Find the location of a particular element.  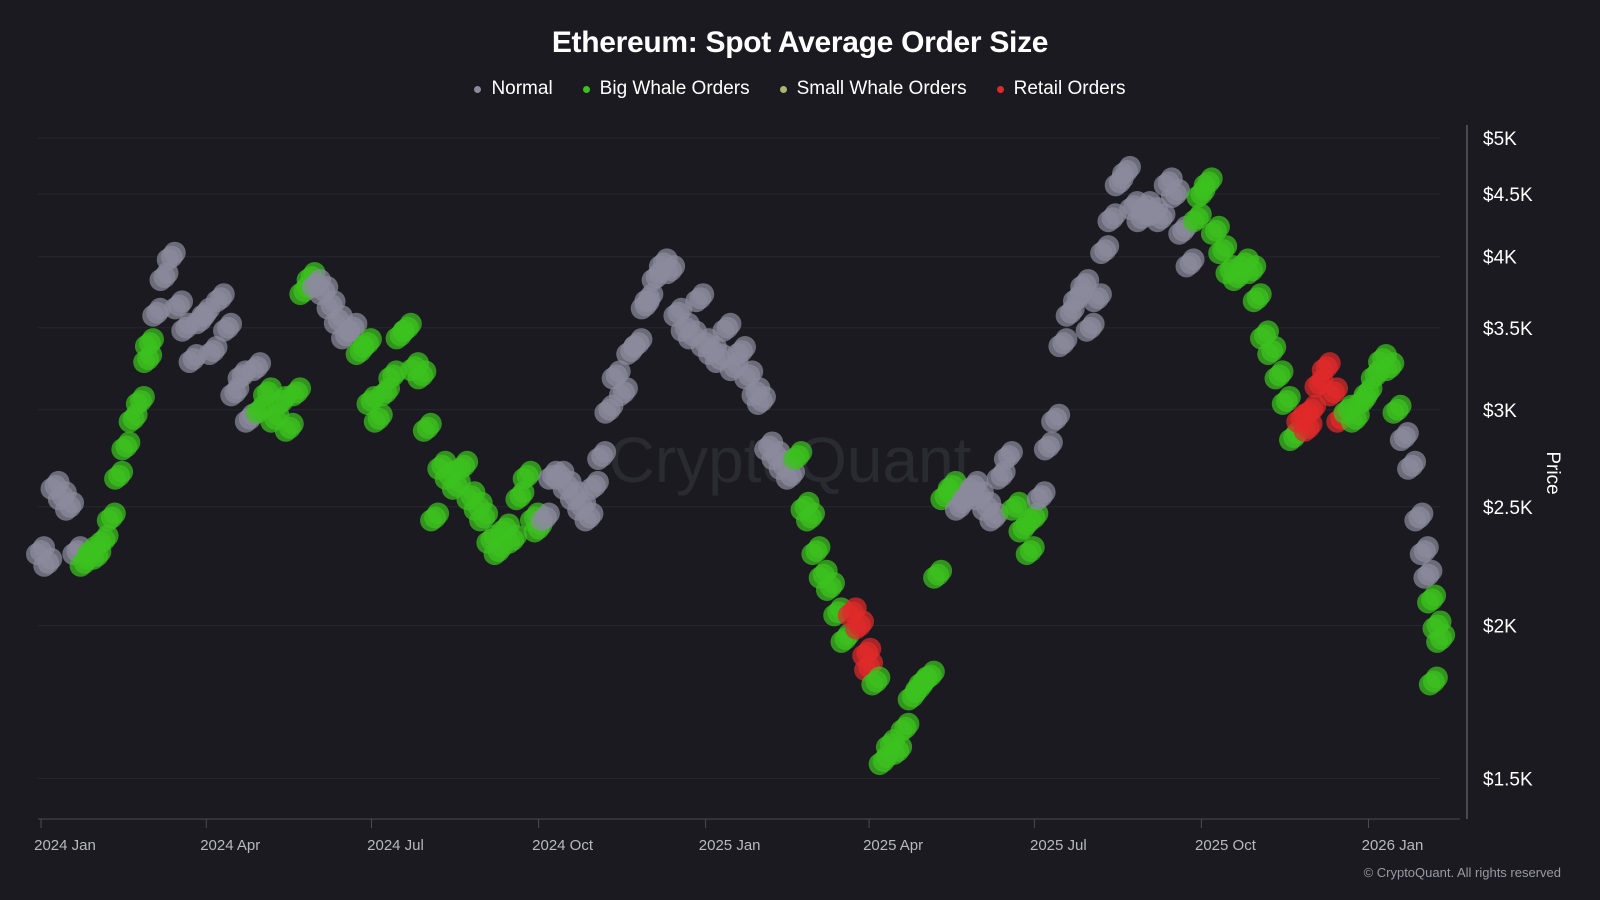

y-tick-label: $2K is located at coordinates (1500, 626).